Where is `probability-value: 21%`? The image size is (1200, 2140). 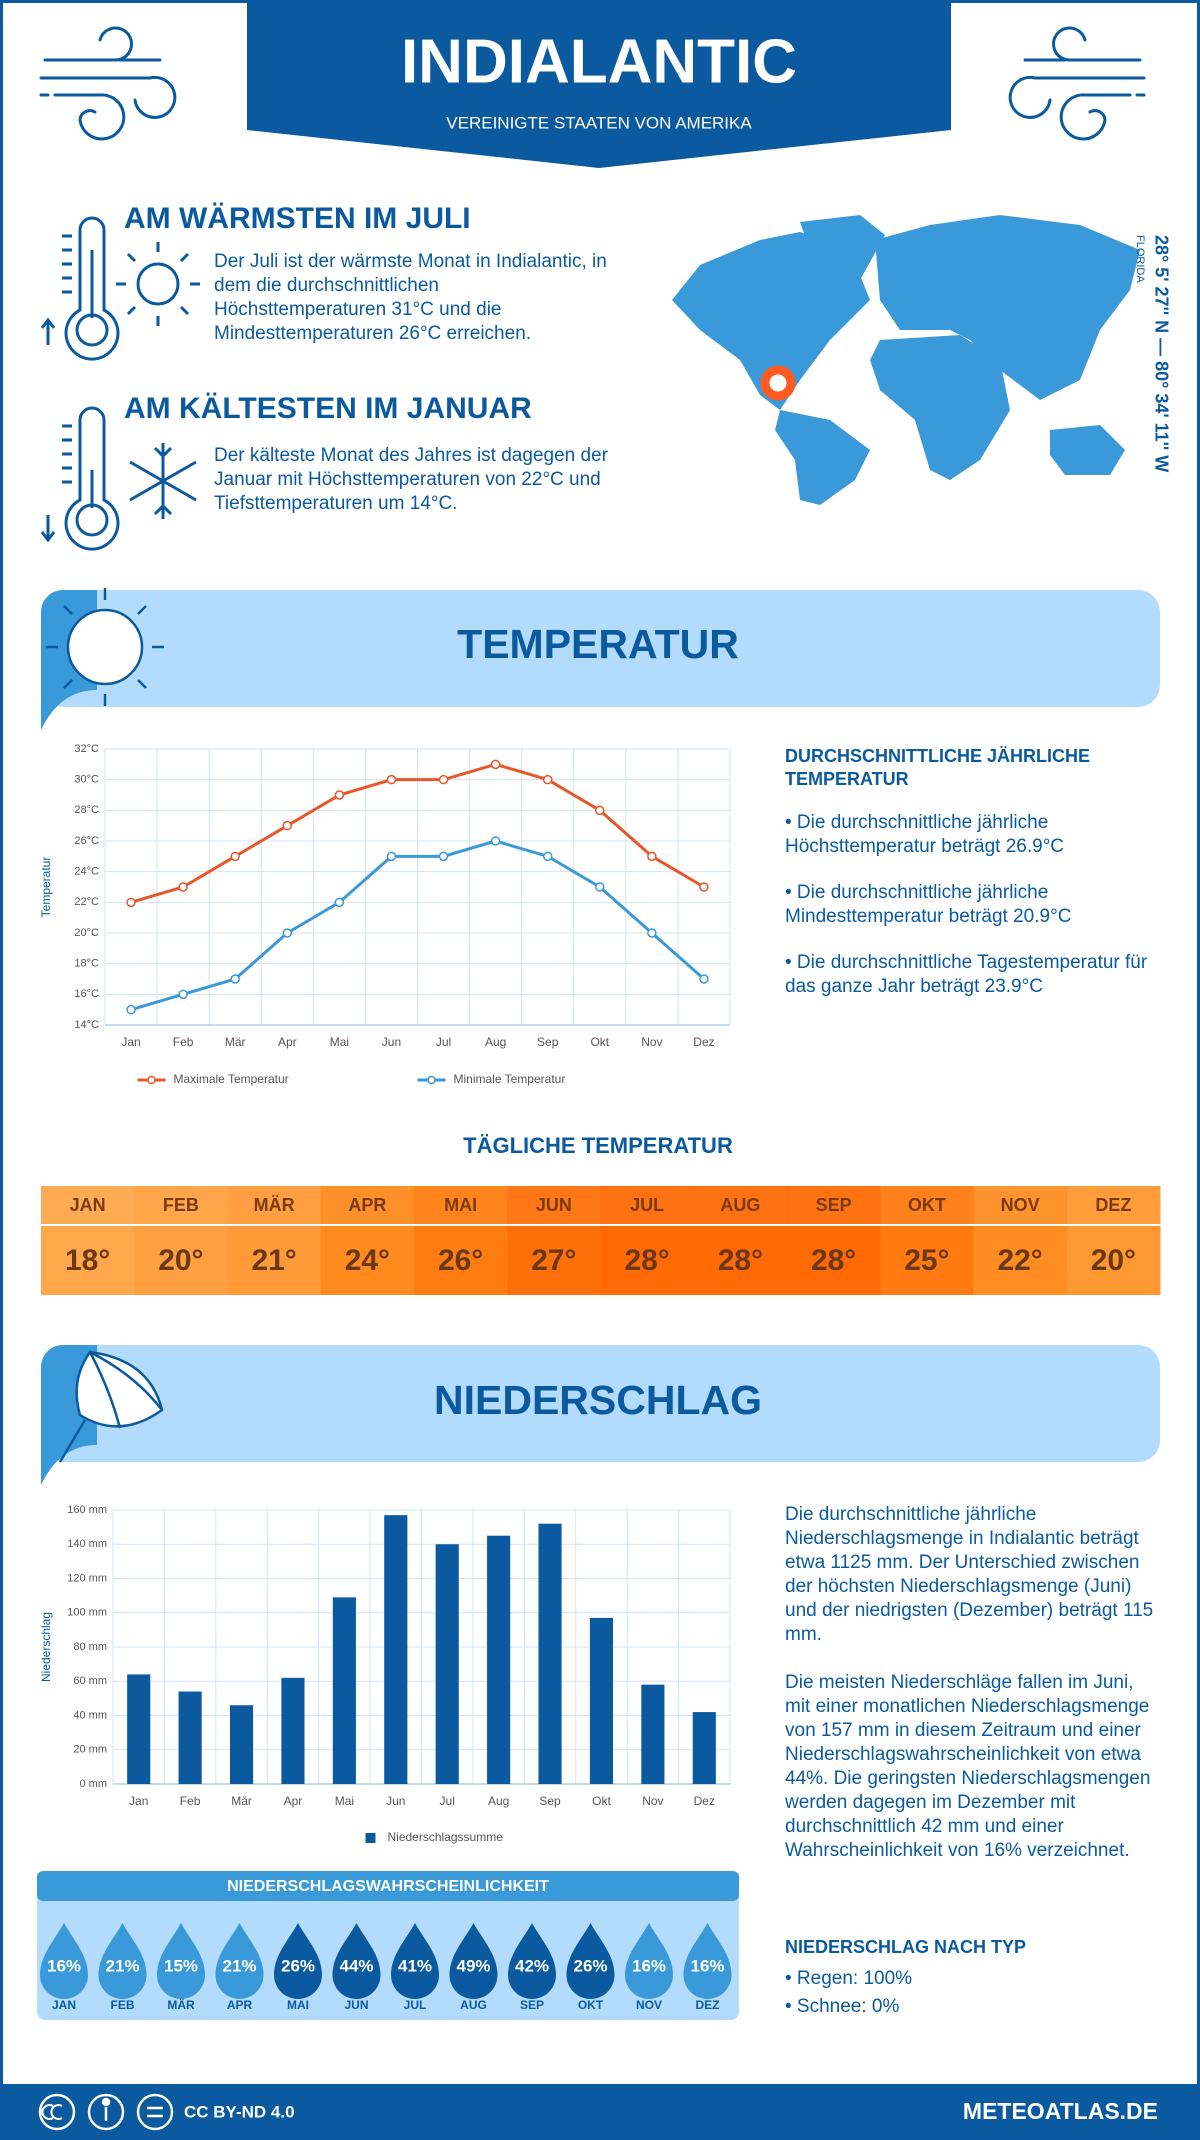 probability-value: 21% is located at coordinates (239, 1965).